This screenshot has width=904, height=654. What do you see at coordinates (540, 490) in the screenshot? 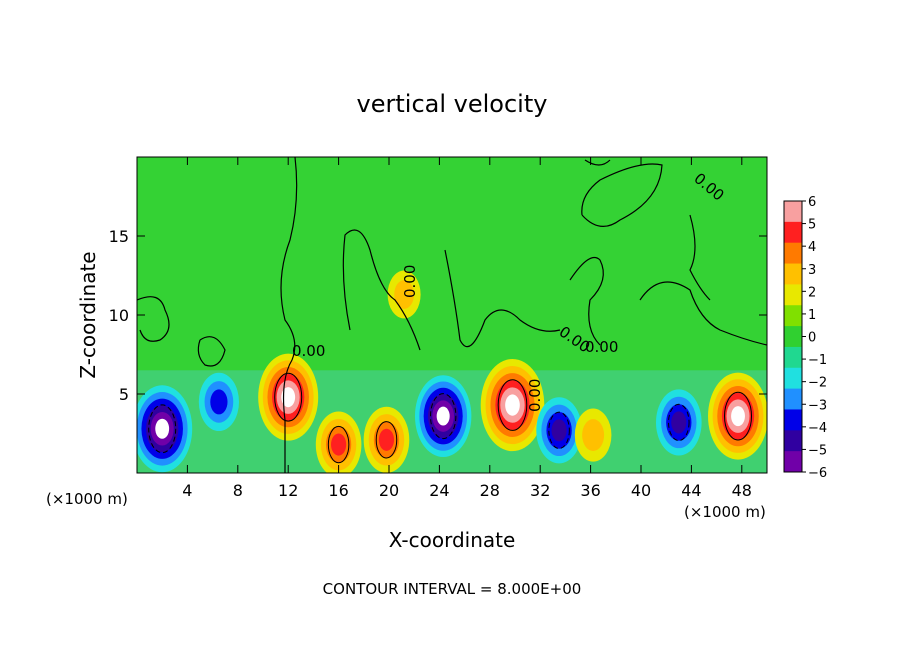
I see `x-tick-label: 32` at bounding box center [540, 490].